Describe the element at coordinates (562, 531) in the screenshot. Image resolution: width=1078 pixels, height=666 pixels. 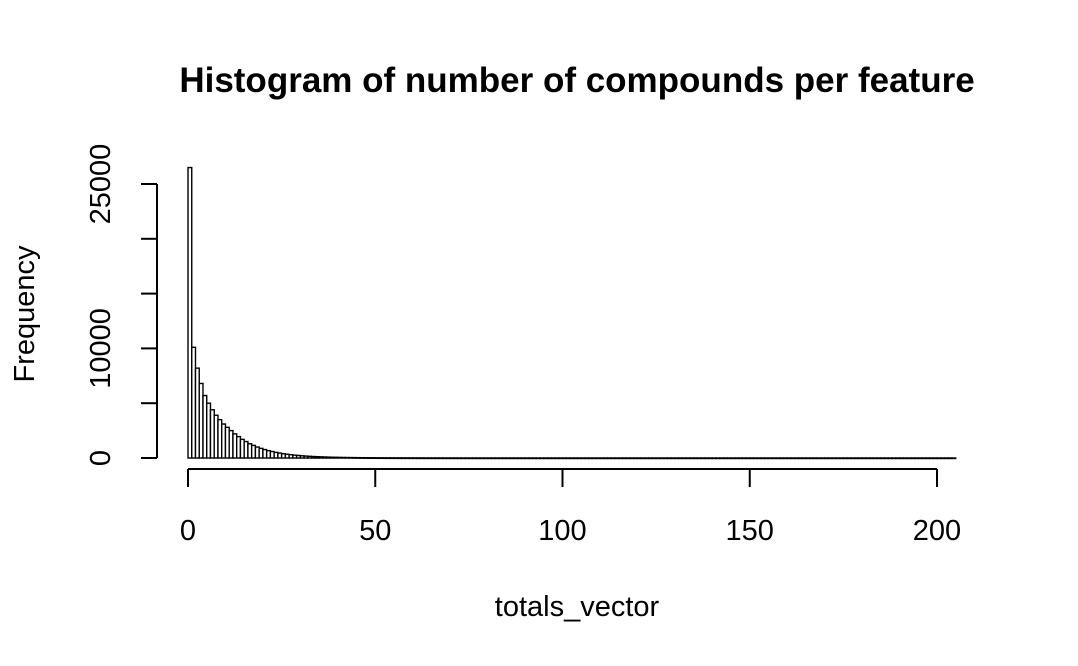
I see `x-tick-label: 100` at that location.